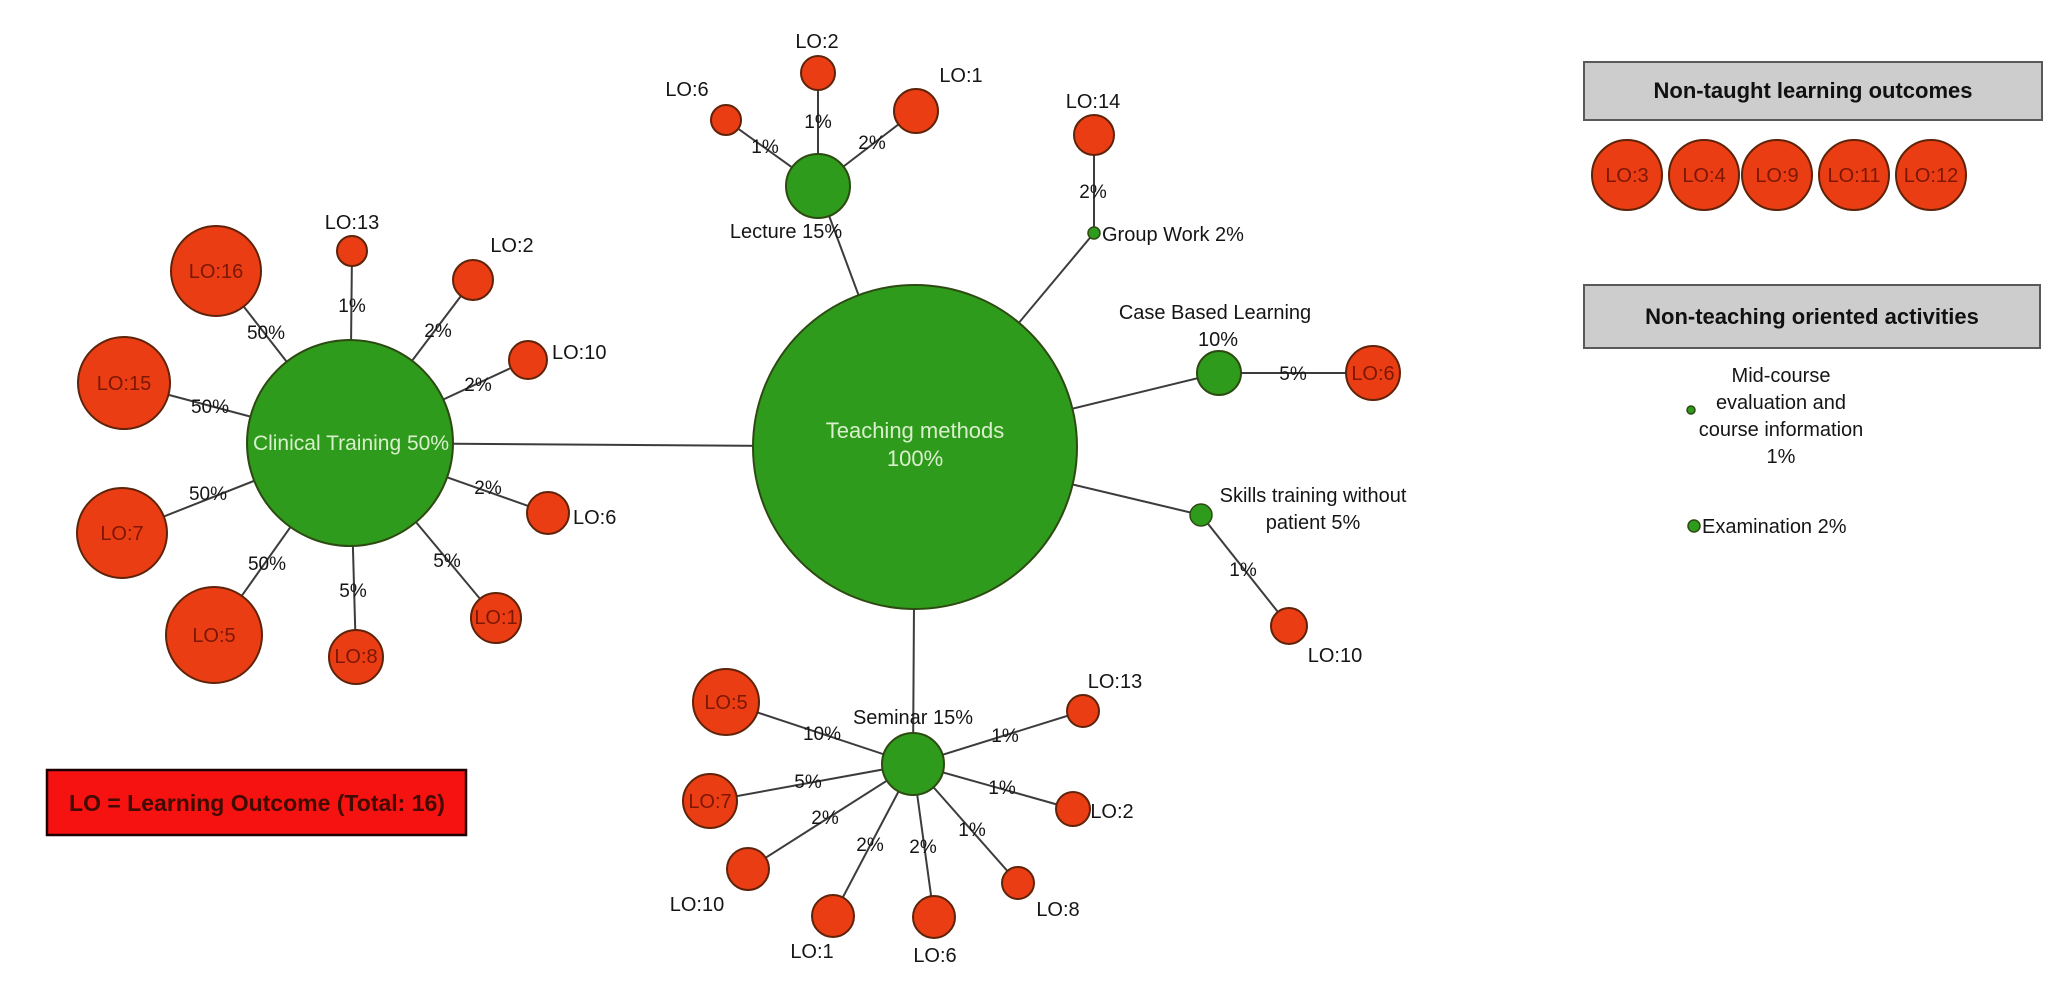 This screenshot has width=2059, height=1001. What do you see at coordinates (811, 952) in the screenshot?
I see `label-seminar-lo1: LO:1` at bounding box center [811, 952].